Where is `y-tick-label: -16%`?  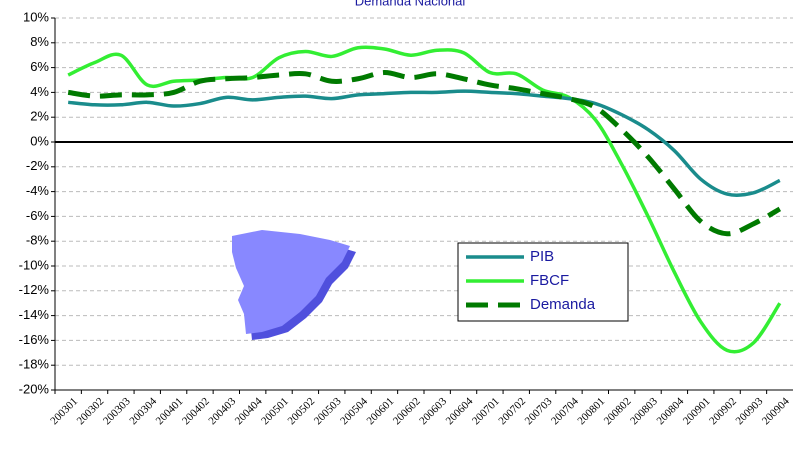
y-tick-label: -16% is located at coordinates (34, 339).